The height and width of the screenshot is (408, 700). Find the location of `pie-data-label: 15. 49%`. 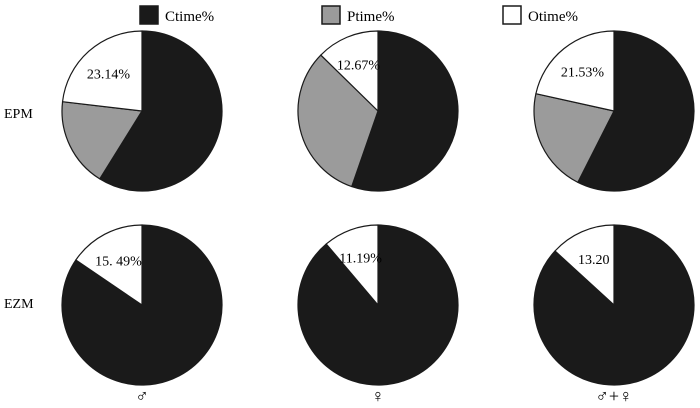

pie-data-label: 15. 49% is located at coordinates (118, 262).